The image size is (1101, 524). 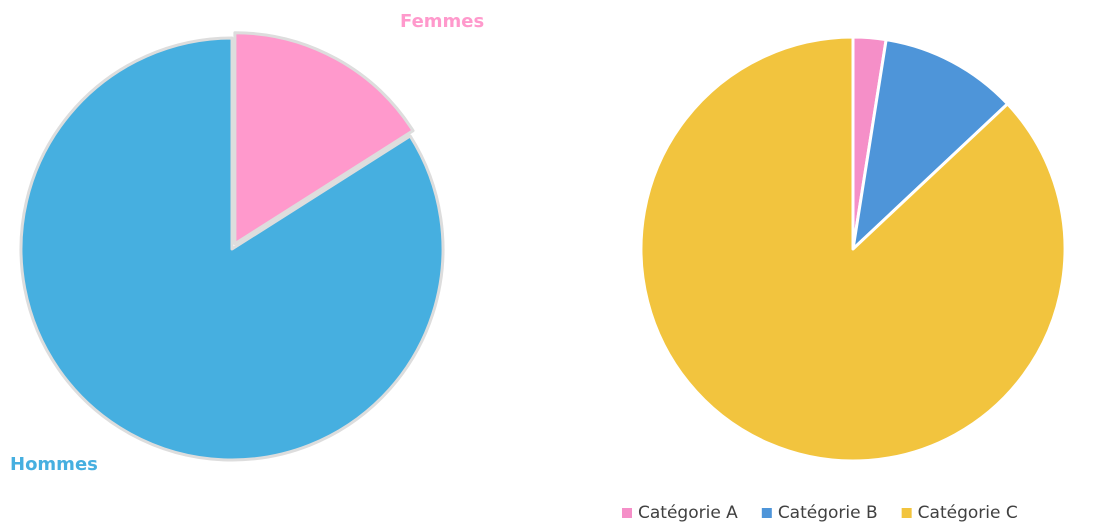 What do you see at coordinates (828, 513) in the screenshot?
I see `legend-label: Catégorie B` at bounding box center [828, 513].